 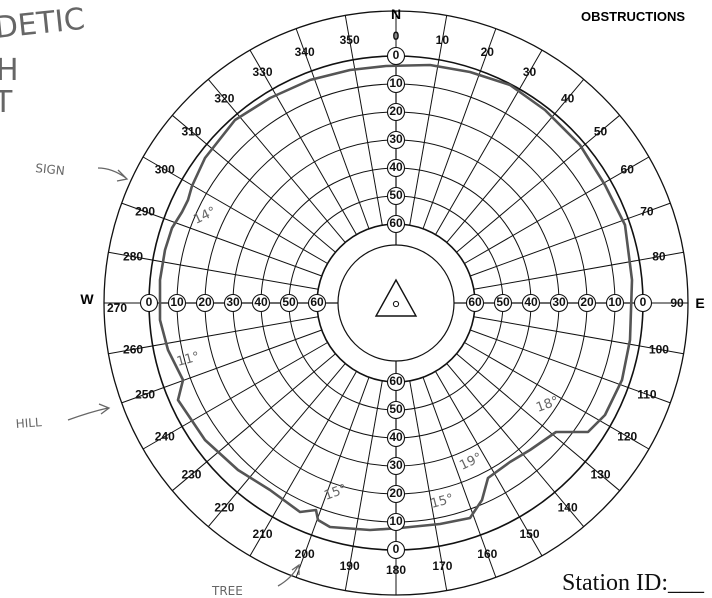 I want to click on azimuth-label-40: 40, so click(x=568, y=98).